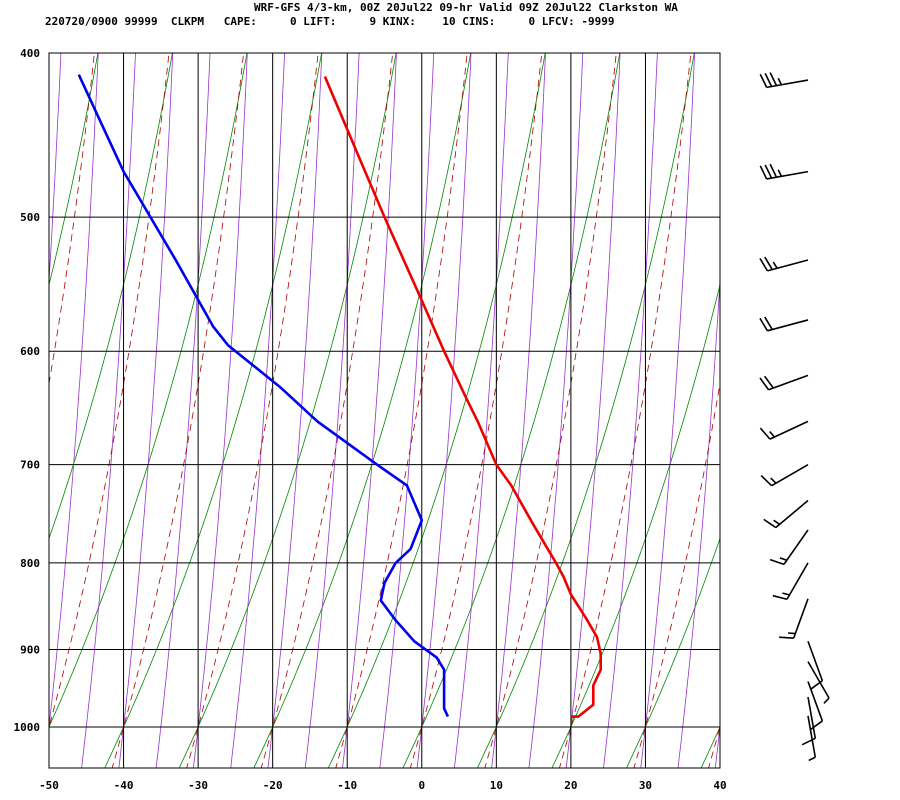 This screenshot has width=900, height=800. What do you see at coordinates (273, 785) in the screenshot?
I see `x-tick-label: -20` at bounding box center [273, 785].